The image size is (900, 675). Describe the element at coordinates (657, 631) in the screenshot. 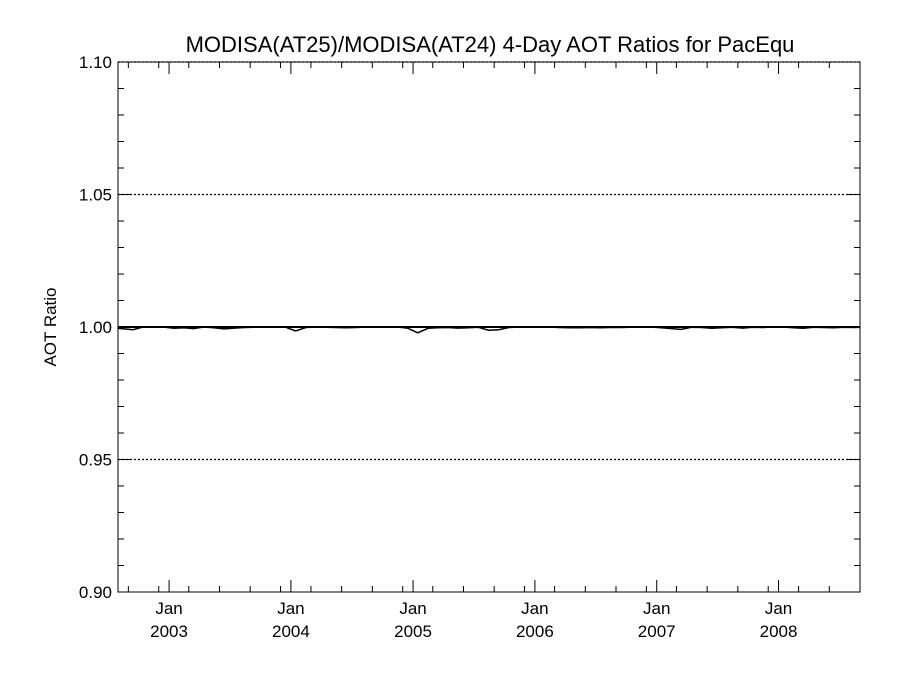

I see `x-tick-label-year: 2007` at that location.